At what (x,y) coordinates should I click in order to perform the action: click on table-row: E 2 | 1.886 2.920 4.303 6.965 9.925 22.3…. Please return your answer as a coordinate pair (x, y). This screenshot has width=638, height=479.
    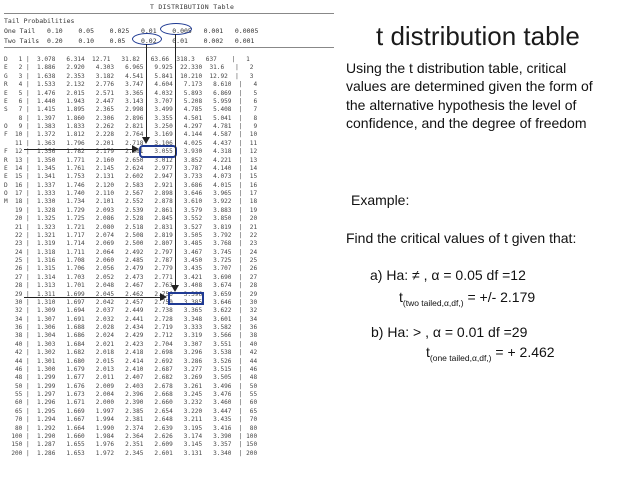
    Looking at the image, I should click on (129, 68).